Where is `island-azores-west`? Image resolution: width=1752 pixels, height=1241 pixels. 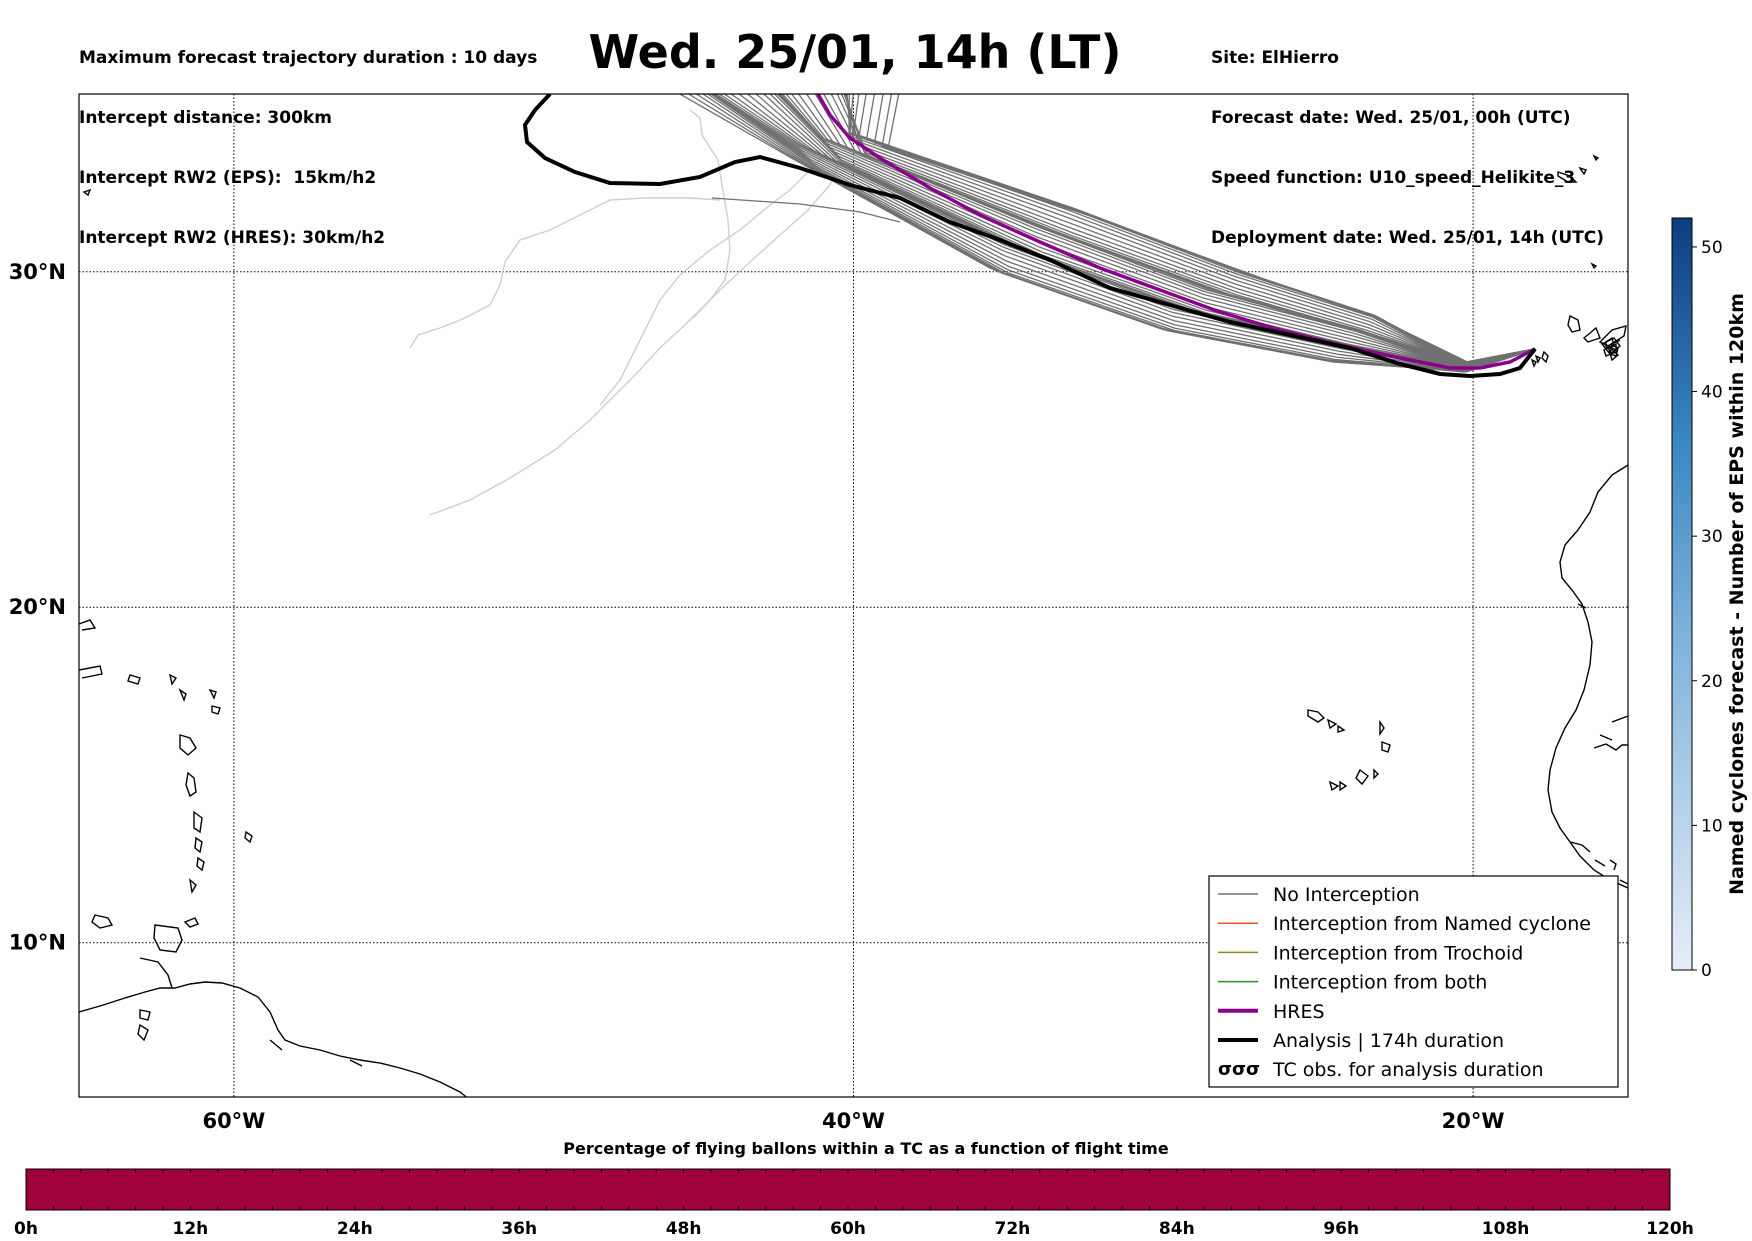 island-azores-west is located at coordinates (87, 192).